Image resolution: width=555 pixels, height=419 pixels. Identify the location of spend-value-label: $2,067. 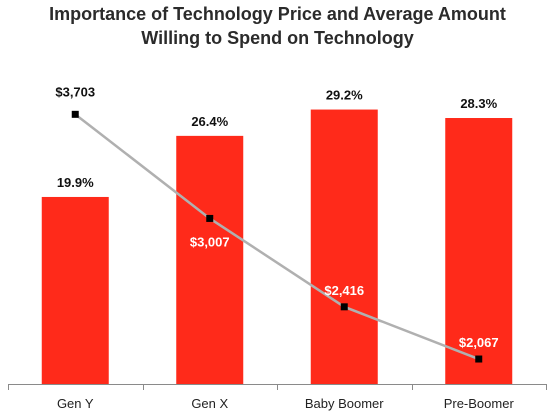
(479, 342).